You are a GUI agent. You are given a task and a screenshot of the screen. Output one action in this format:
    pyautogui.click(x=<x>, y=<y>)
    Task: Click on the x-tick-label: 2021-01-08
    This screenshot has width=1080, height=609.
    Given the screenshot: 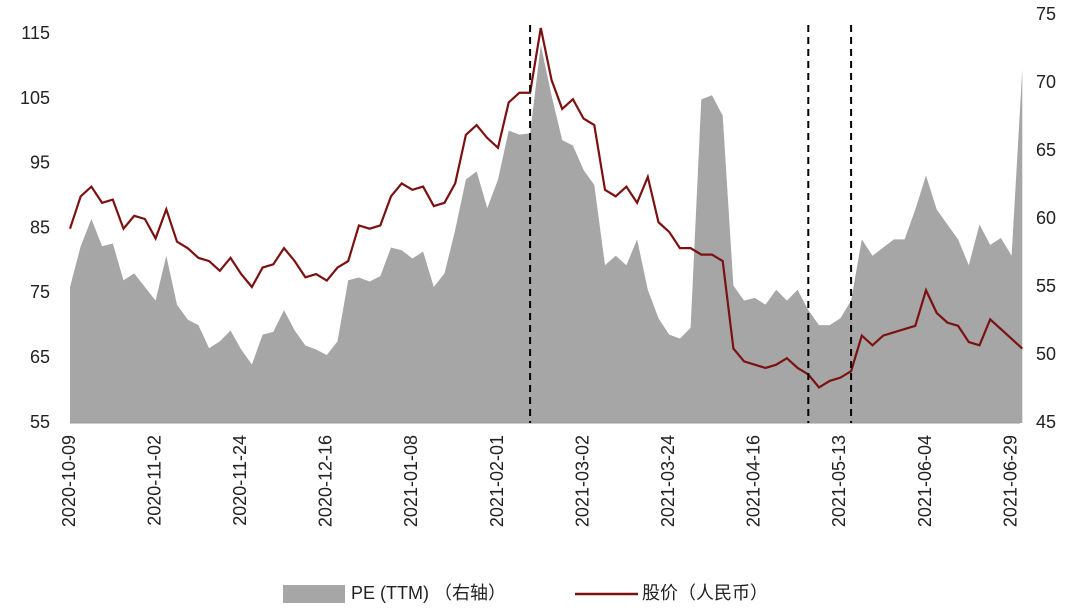 What is the action you would take?
    pyautogui.click(x=411, y=481)
    